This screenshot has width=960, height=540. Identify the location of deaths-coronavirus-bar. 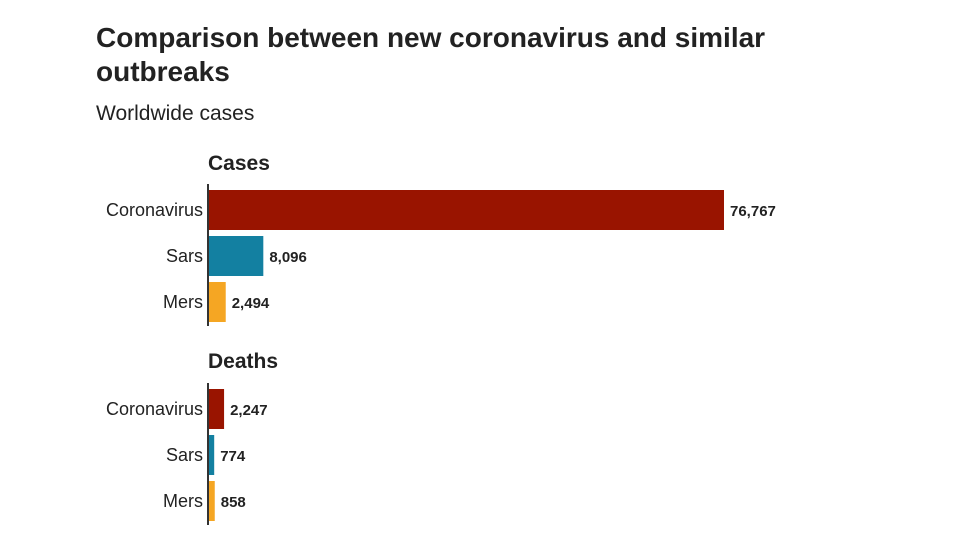
(217, 409).